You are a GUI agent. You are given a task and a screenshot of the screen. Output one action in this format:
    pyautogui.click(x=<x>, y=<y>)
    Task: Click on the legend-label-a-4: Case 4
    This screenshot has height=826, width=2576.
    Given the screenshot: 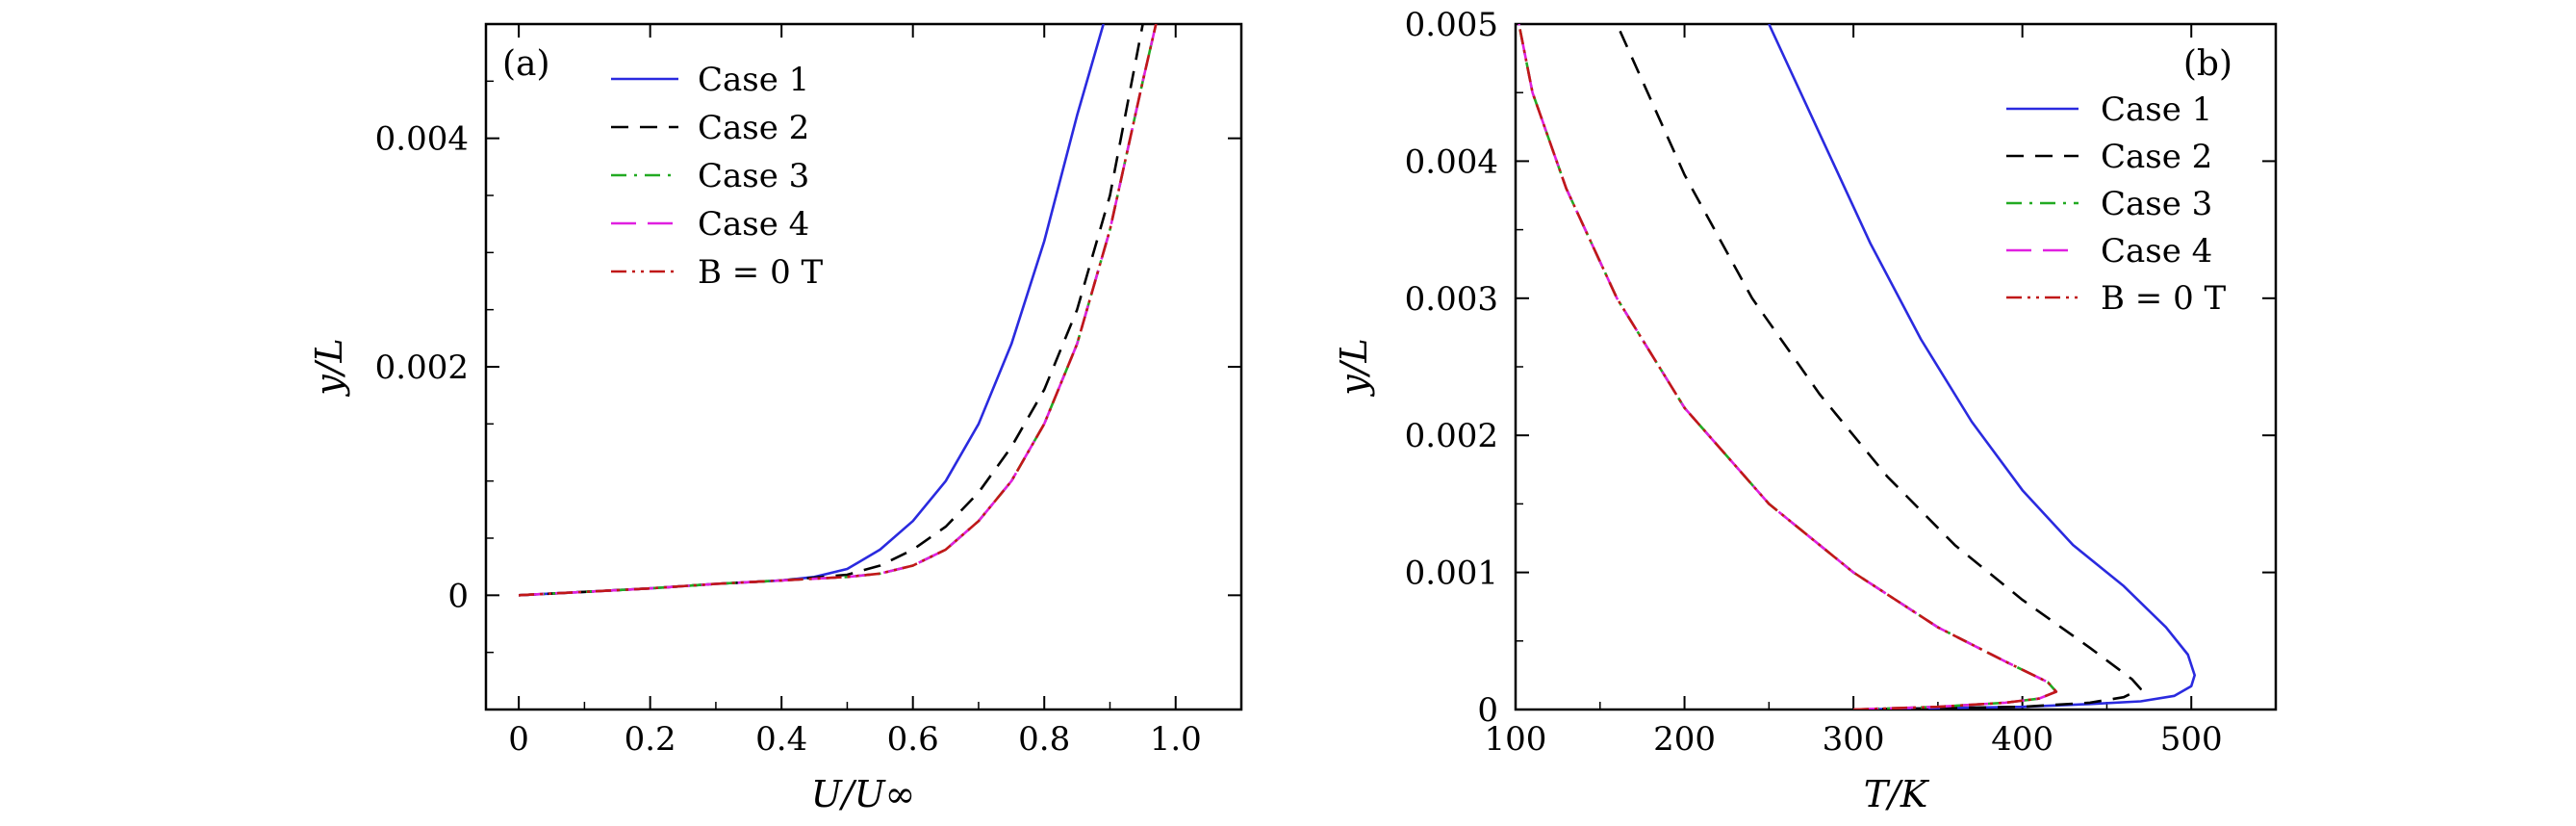 What is the action you would take?
    pyautogui.click(x=753, y=224)
    